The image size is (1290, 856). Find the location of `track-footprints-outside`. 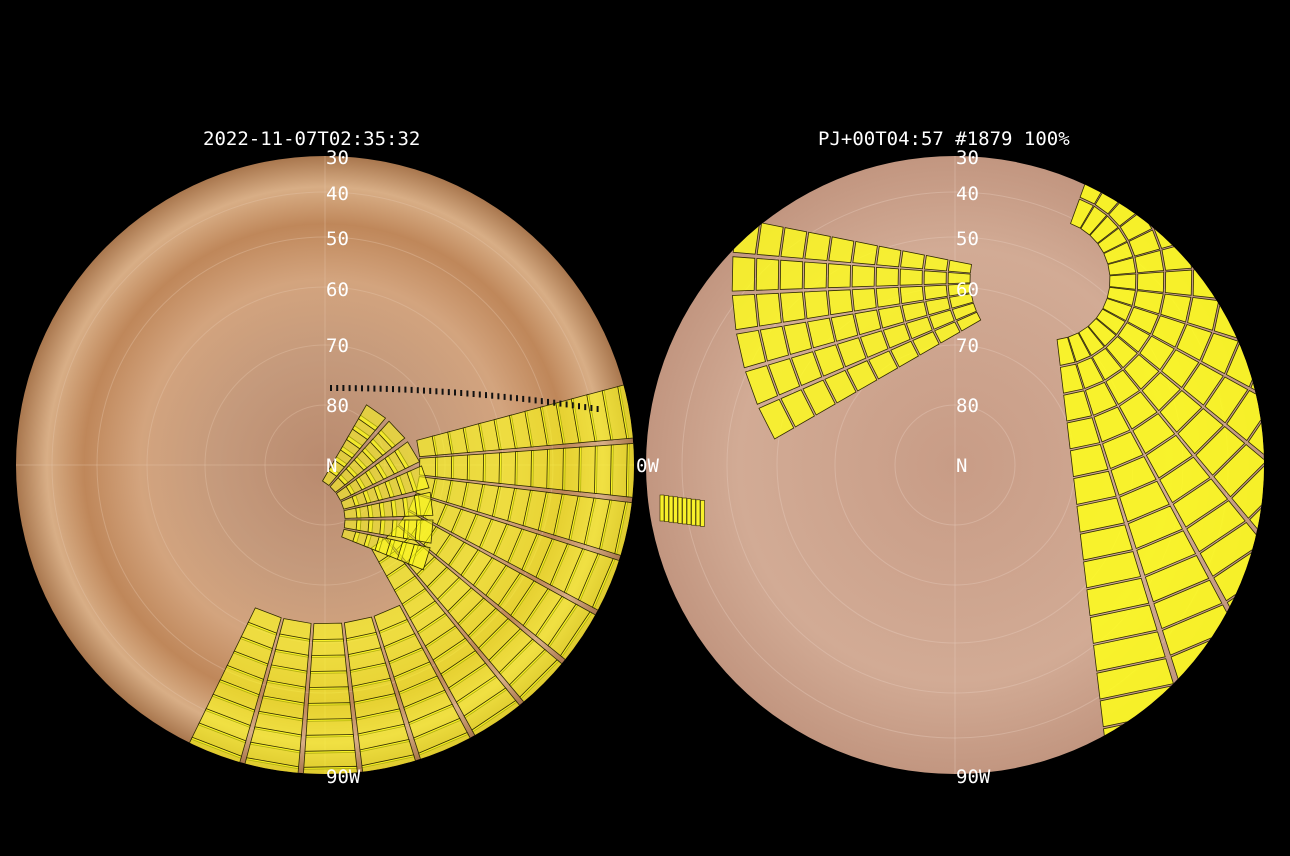

track-footprints-outside is located at coordinates (682, 510).